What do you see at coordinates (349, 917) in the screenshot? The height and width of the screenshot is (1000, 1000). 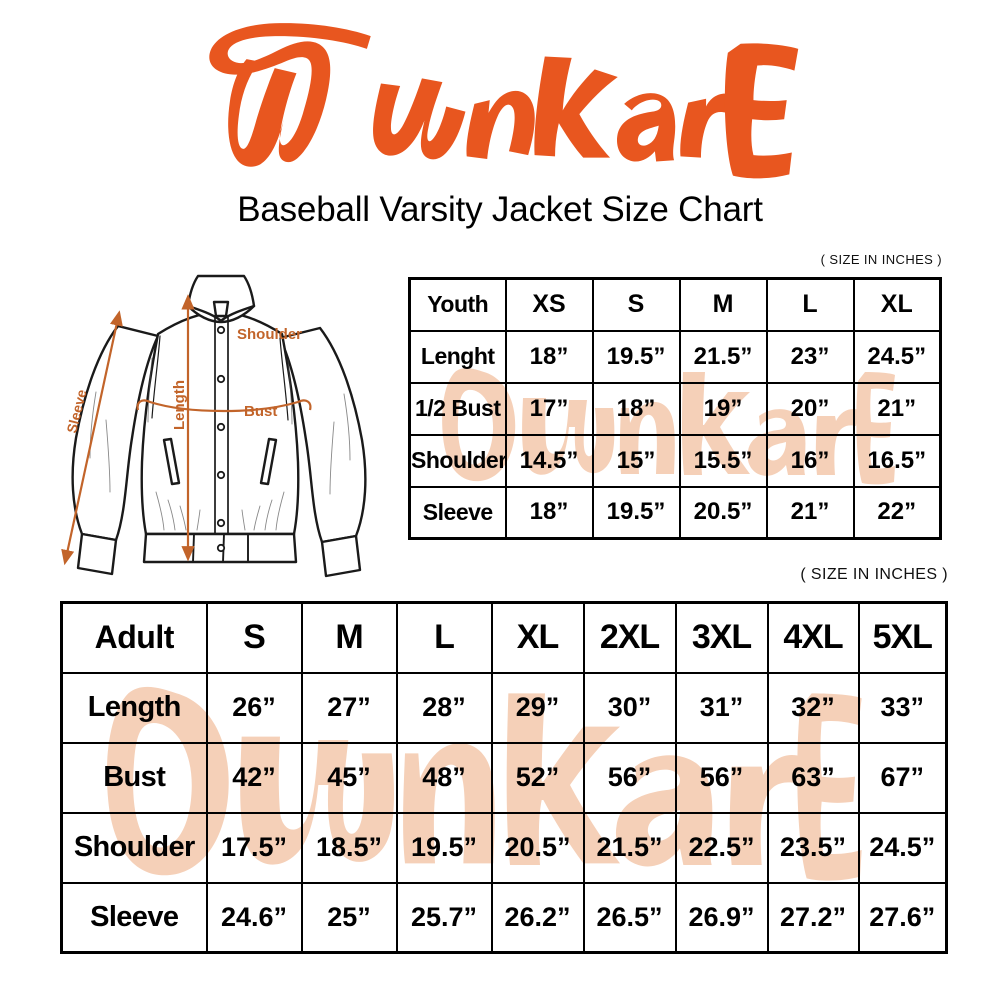 I see `adult-cell: 25”` at bounding box center [349, 917].